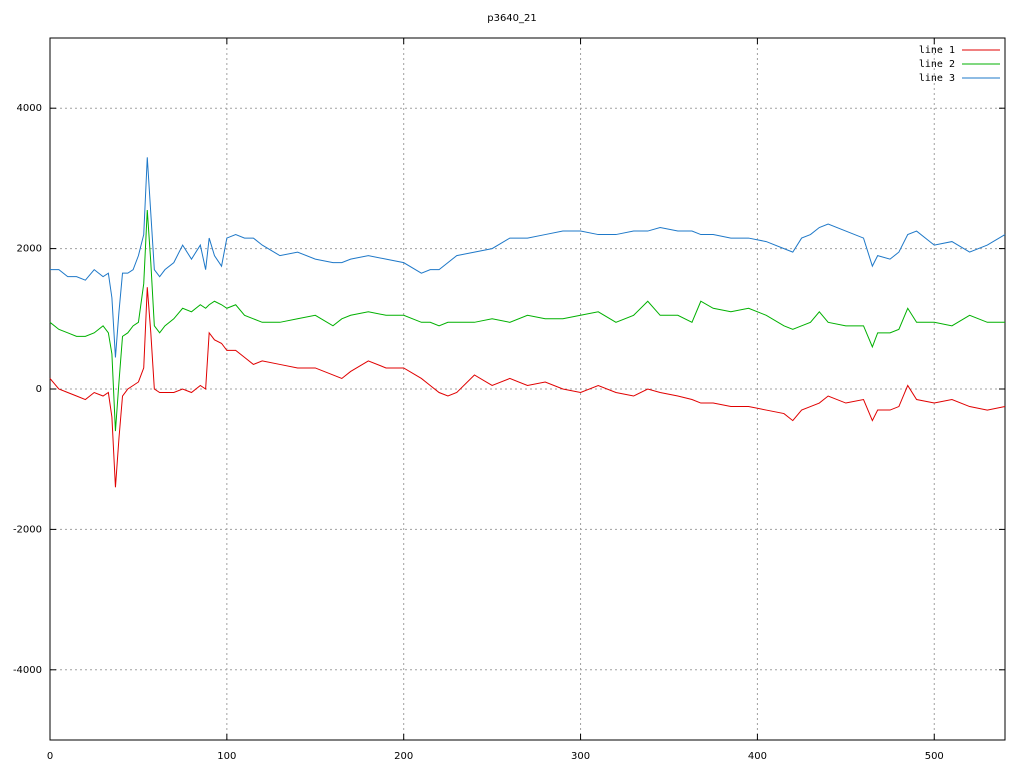 This screenshot has height=768, width=1024. Describe the element at coordinates (226, 756) in the screenshot. I see `x-tick-label: 100` at that location.